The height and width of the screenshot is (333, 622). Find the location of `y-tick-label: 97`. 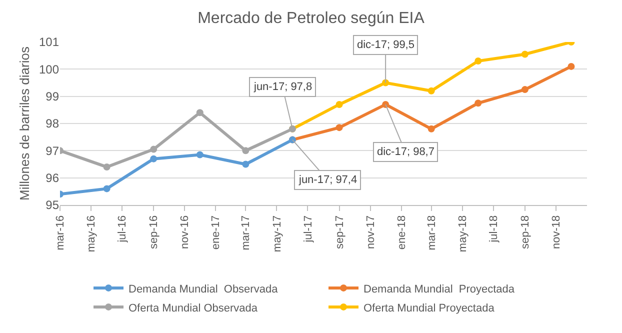

y-tick-label: 97 is located at coordinates (53, 151).